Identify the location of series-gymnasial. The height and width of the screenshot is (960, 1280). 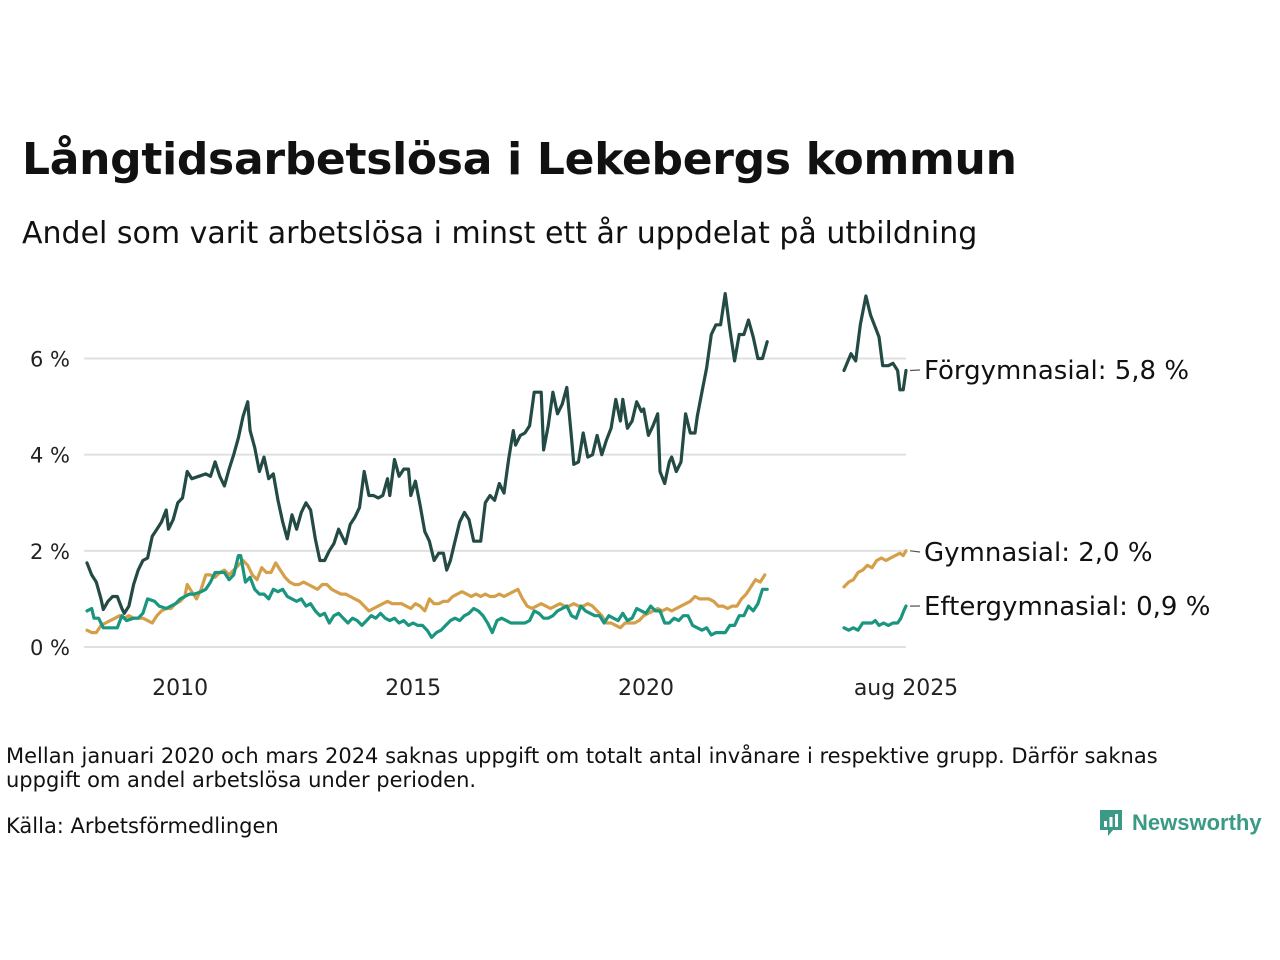
(496, 592).